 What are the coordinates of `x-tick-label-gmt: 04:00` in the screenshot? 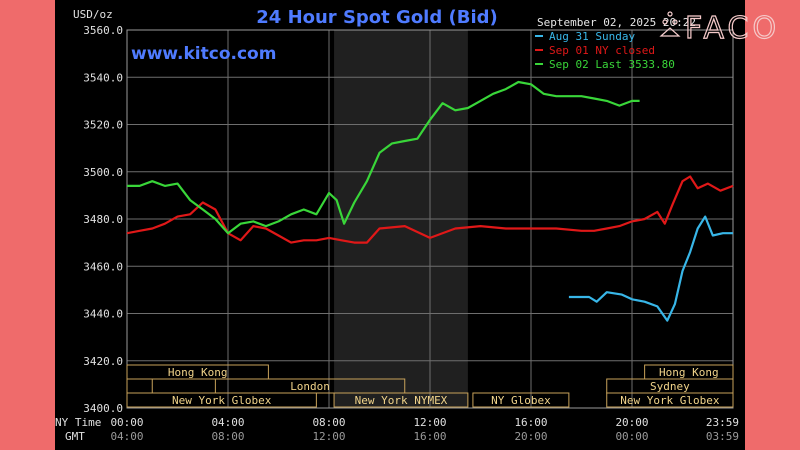 It's located at (126, 436).